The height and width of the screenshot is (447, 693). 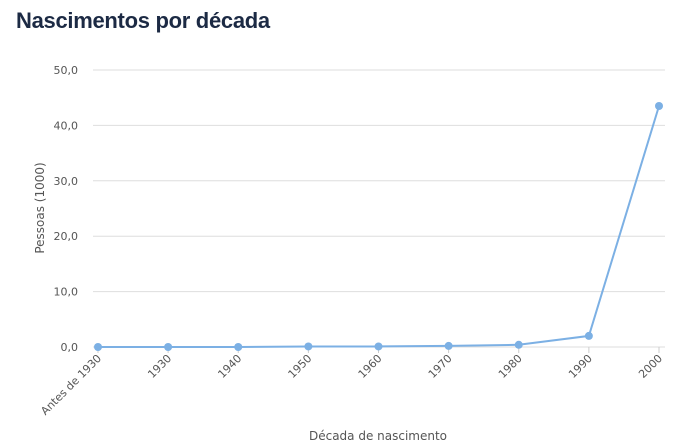 I want to click on x-tick-label: 1940, so click(x=229, y=366).